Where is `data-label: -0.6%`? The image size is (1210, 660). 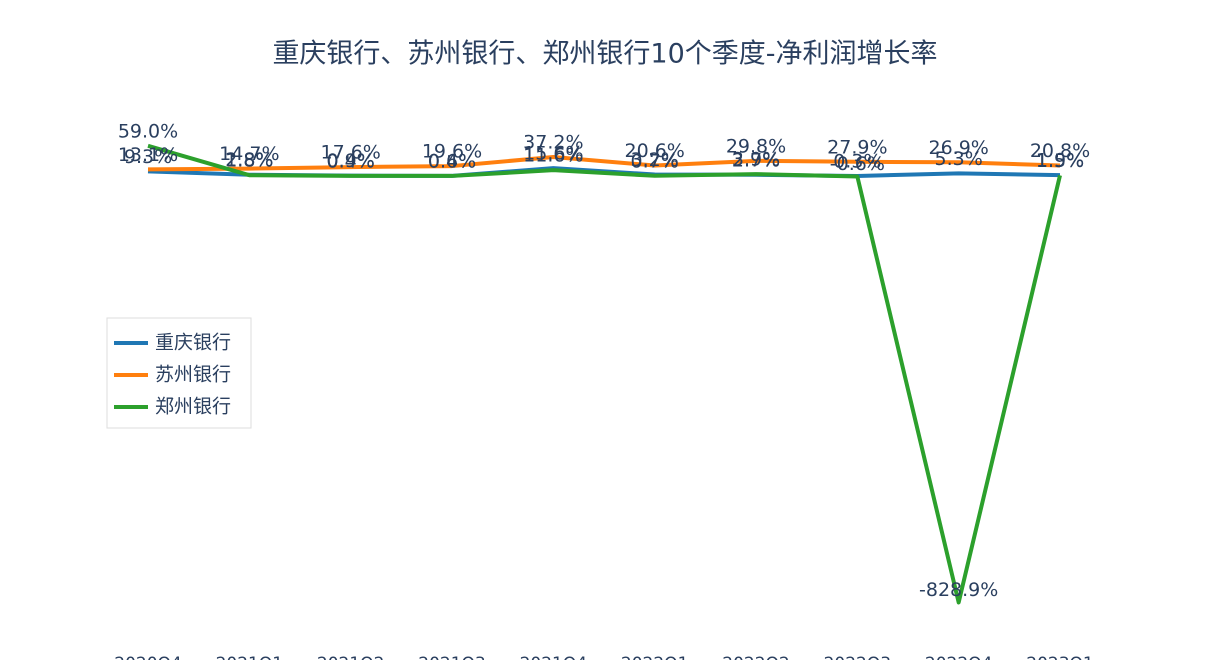 data-label: -0.6% is located at coordinates (857, 164).